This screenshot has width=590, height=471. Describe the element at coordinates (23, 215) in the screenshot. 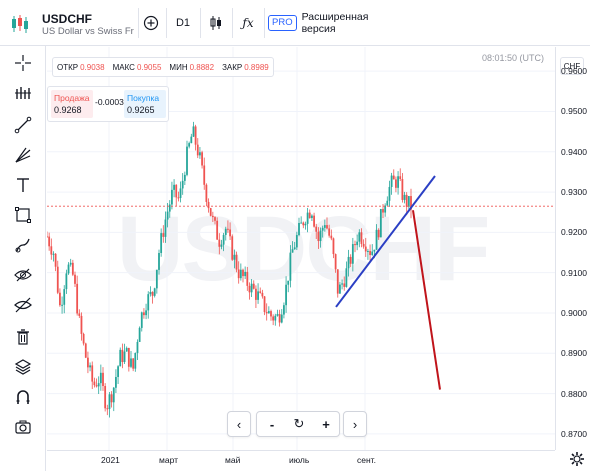

I see `rectangle-tool` at that location.